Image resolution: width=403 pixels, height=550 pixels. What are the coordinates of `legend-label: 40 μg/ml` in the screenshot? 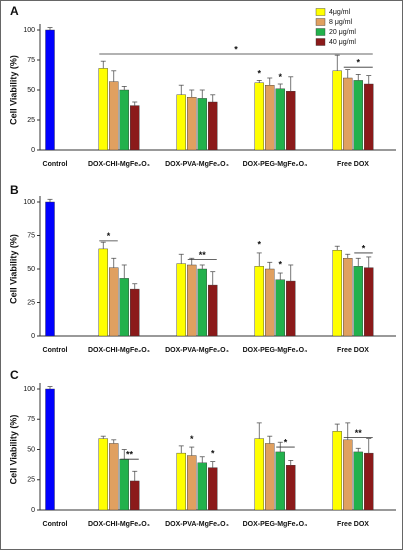 It's located at (342, 42).